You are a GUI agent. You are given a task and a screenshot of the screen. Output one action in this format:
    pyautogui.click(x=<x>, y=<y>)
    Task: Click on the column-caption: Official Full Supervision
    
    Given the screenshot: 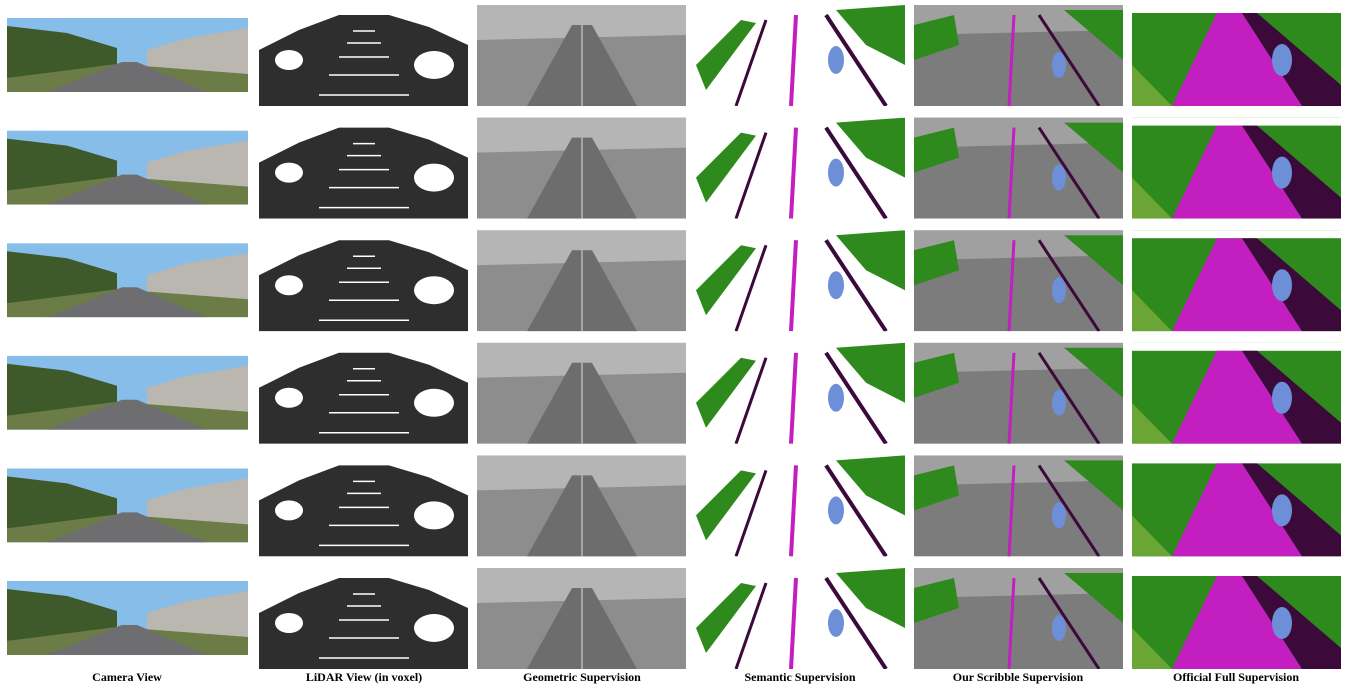 What is the action you would take?
    pyautogui.click(x=1236, y=677)
    